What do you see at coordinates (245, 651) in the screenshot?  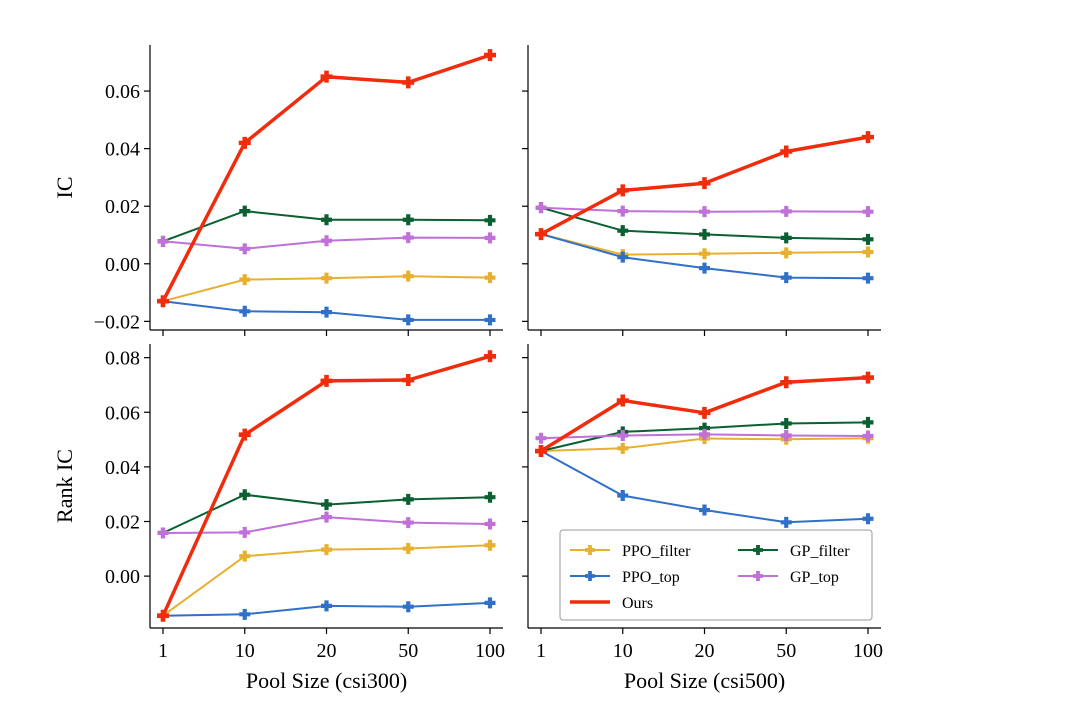 I see `x-tick-label: 10` at bounding box center [245, 651].